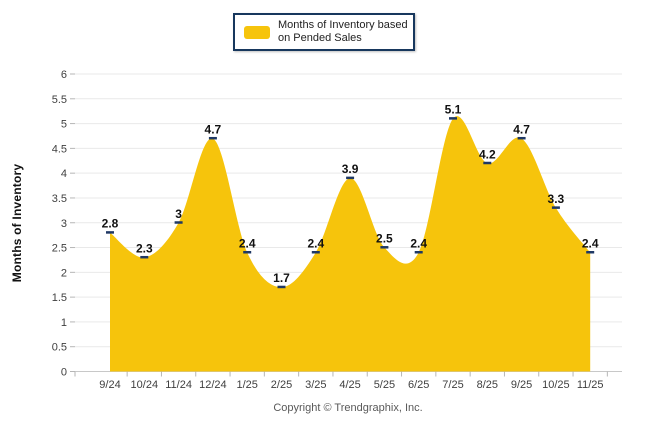 The image size is (646, 434). Describe the element at coordinates (144, 248) in the screenshot. I see `data-point-label: 2.3` at that location.